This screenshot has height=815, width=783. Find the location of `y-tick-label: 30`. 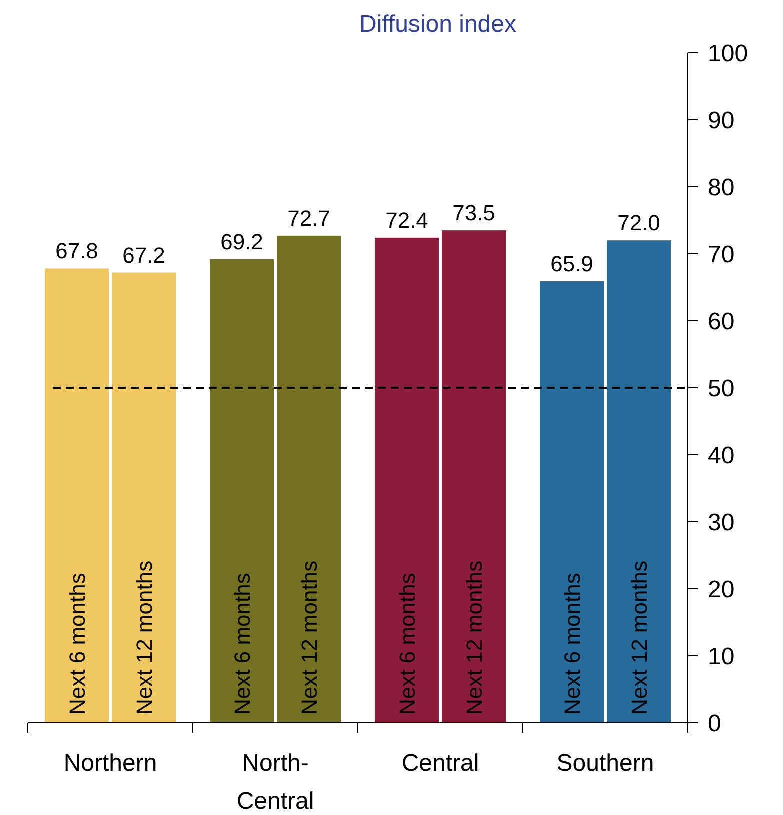

y-tick-label: 30 is located at coordinates (721, 522).